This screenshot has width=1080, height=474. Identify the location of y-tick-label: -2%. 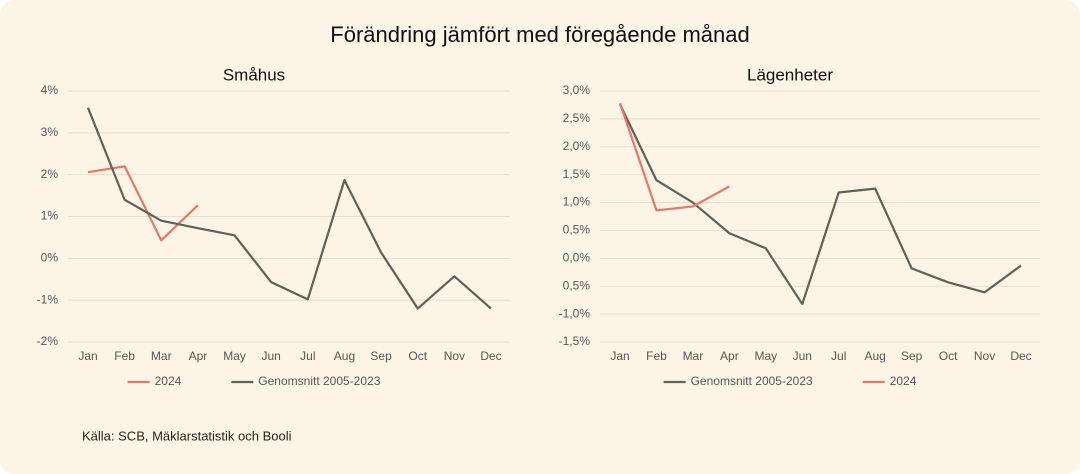
(48, 341).